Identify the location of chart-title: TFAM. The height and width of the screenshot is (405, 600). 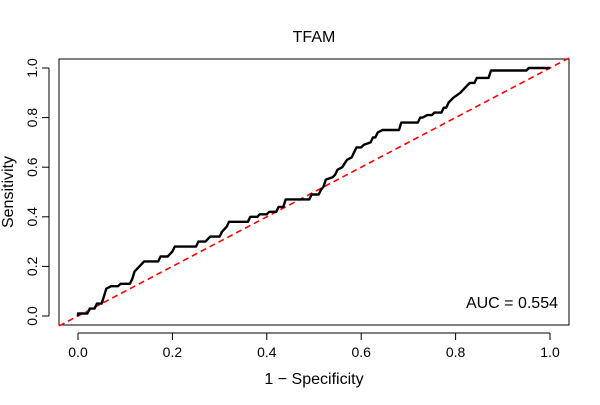
(314, 37).